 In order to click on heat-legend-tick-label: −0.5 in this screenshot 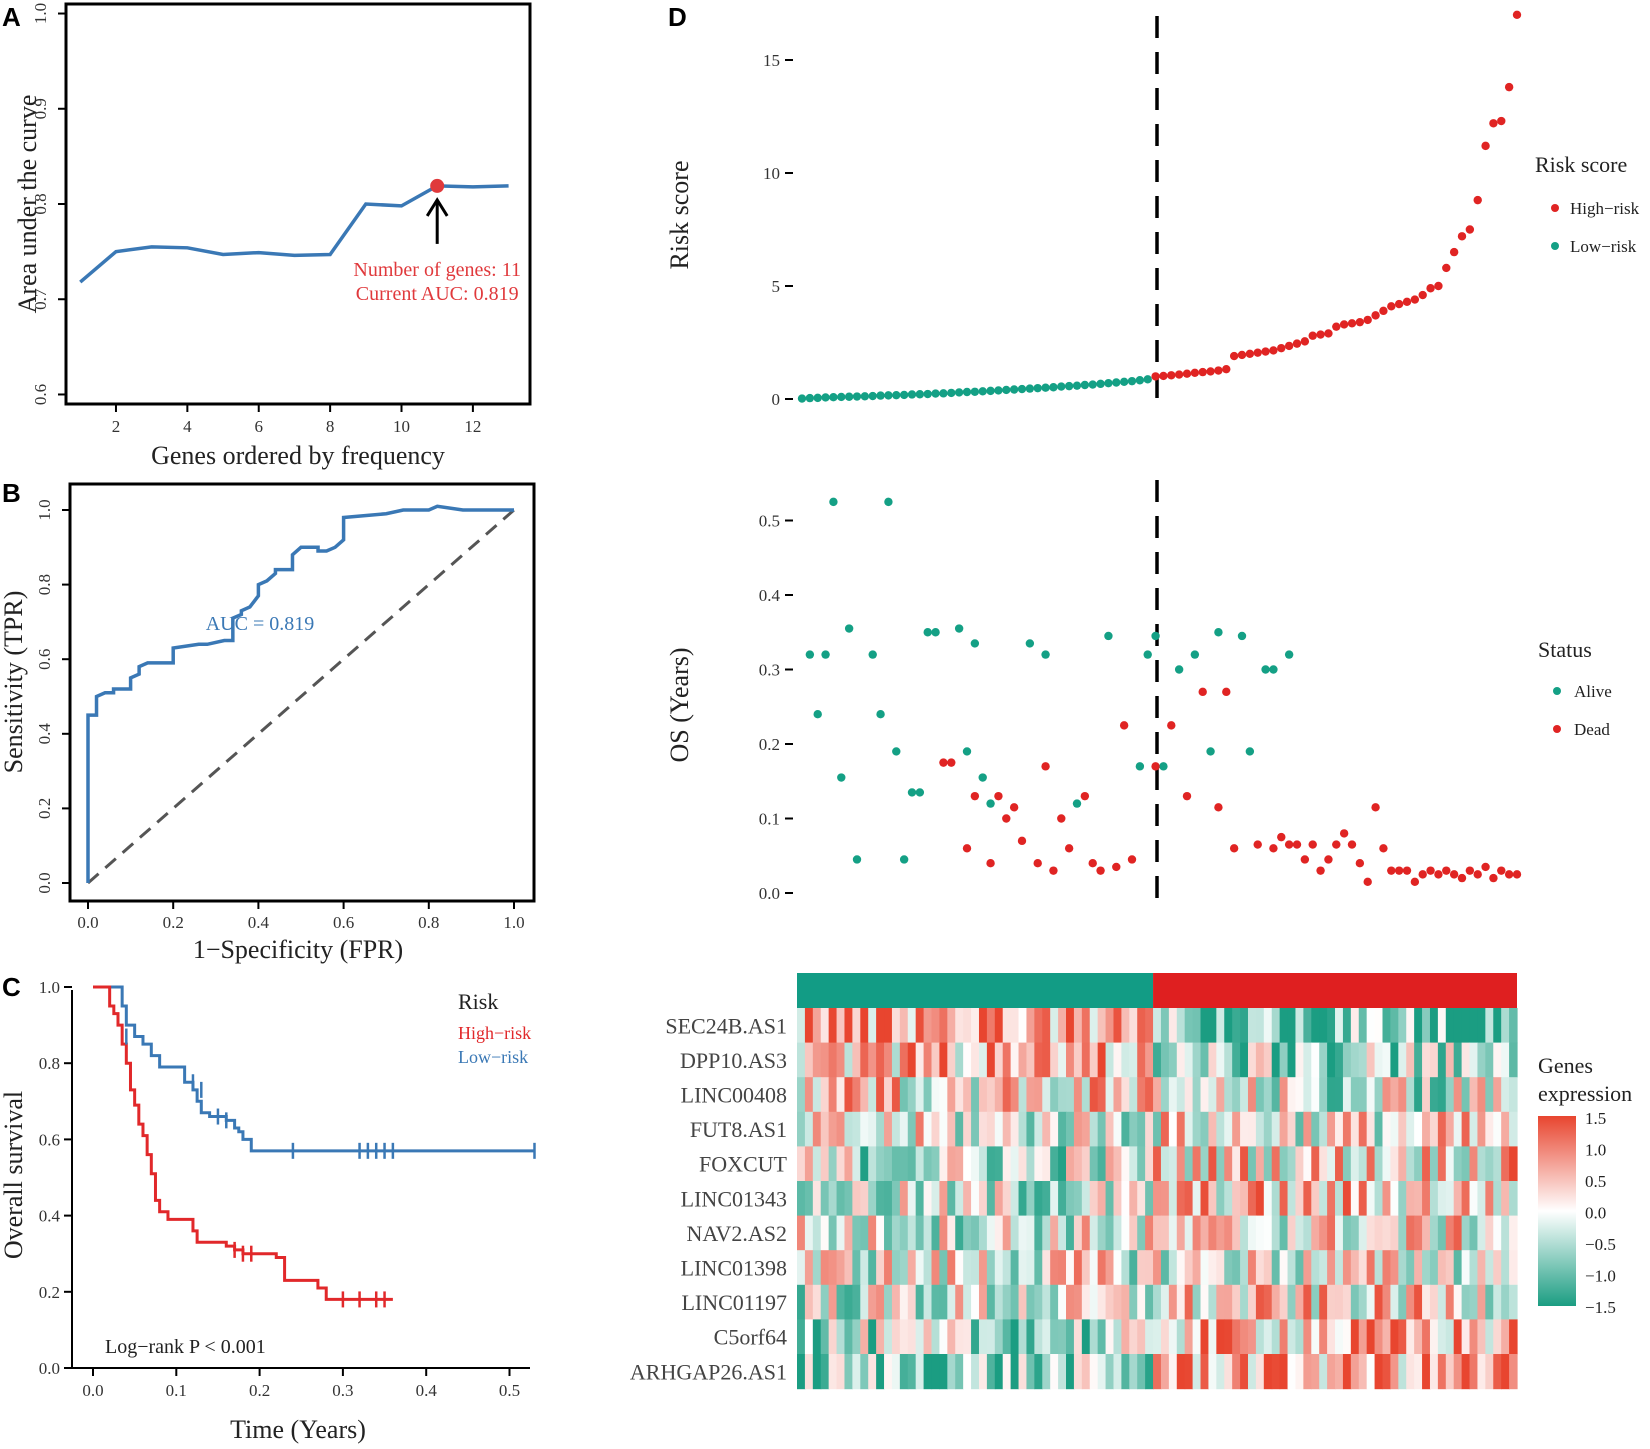, I will do `click(1600, 1244)`.